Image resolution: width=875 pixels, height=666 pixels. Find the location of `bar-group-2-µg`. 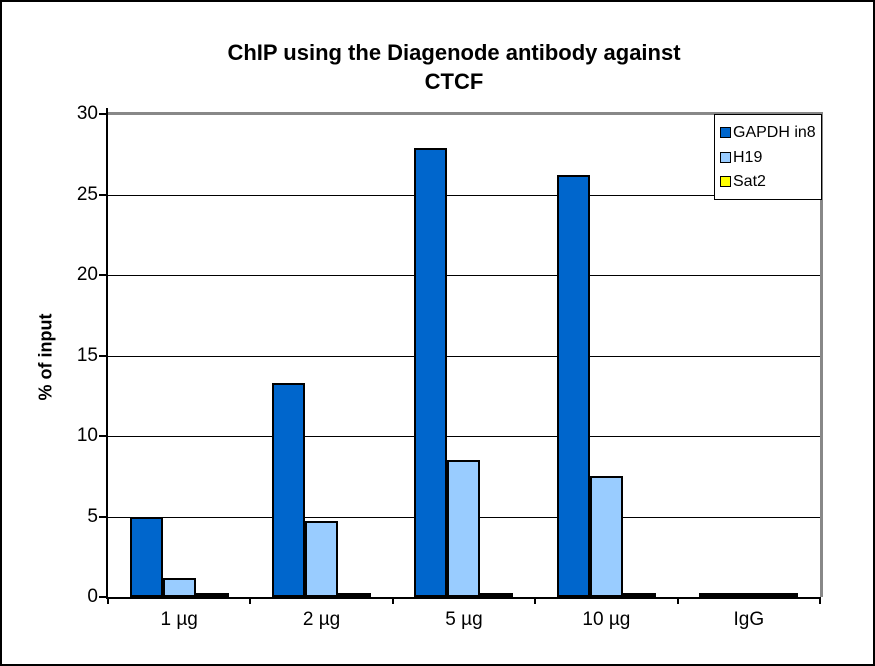

bar-group-2-µg is located at coordinates (321, 355).